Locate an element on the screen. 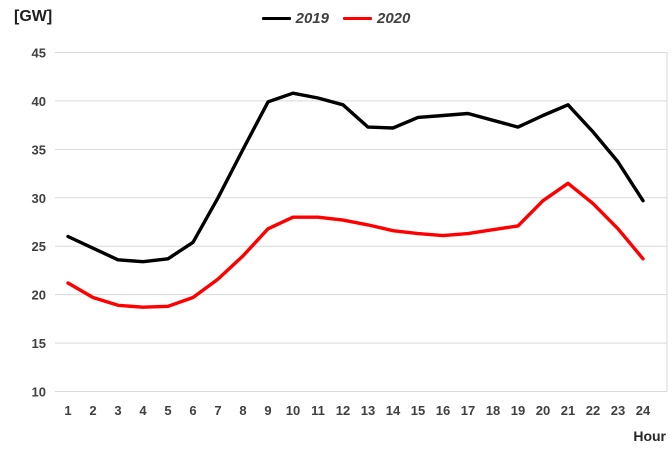 Image resolution: width=672 pixels, height=454 pixels. x-tick-label: 22 is located at coordinates (593, 410).